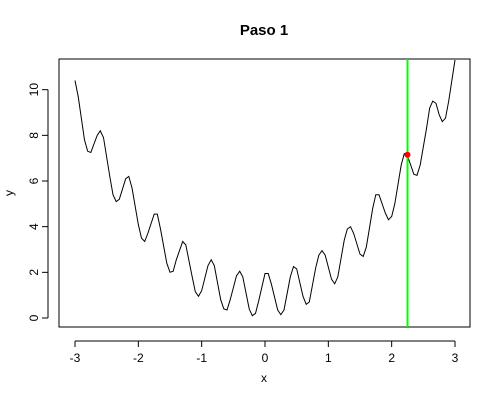  I want to click on y-tick-label: 10, so click(34, 90).